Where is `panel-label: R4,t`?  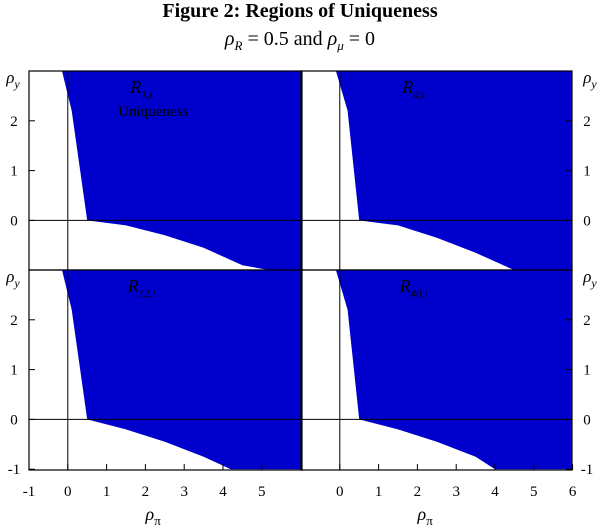 panel-label: R4,t is located at coordinates (413, 89).